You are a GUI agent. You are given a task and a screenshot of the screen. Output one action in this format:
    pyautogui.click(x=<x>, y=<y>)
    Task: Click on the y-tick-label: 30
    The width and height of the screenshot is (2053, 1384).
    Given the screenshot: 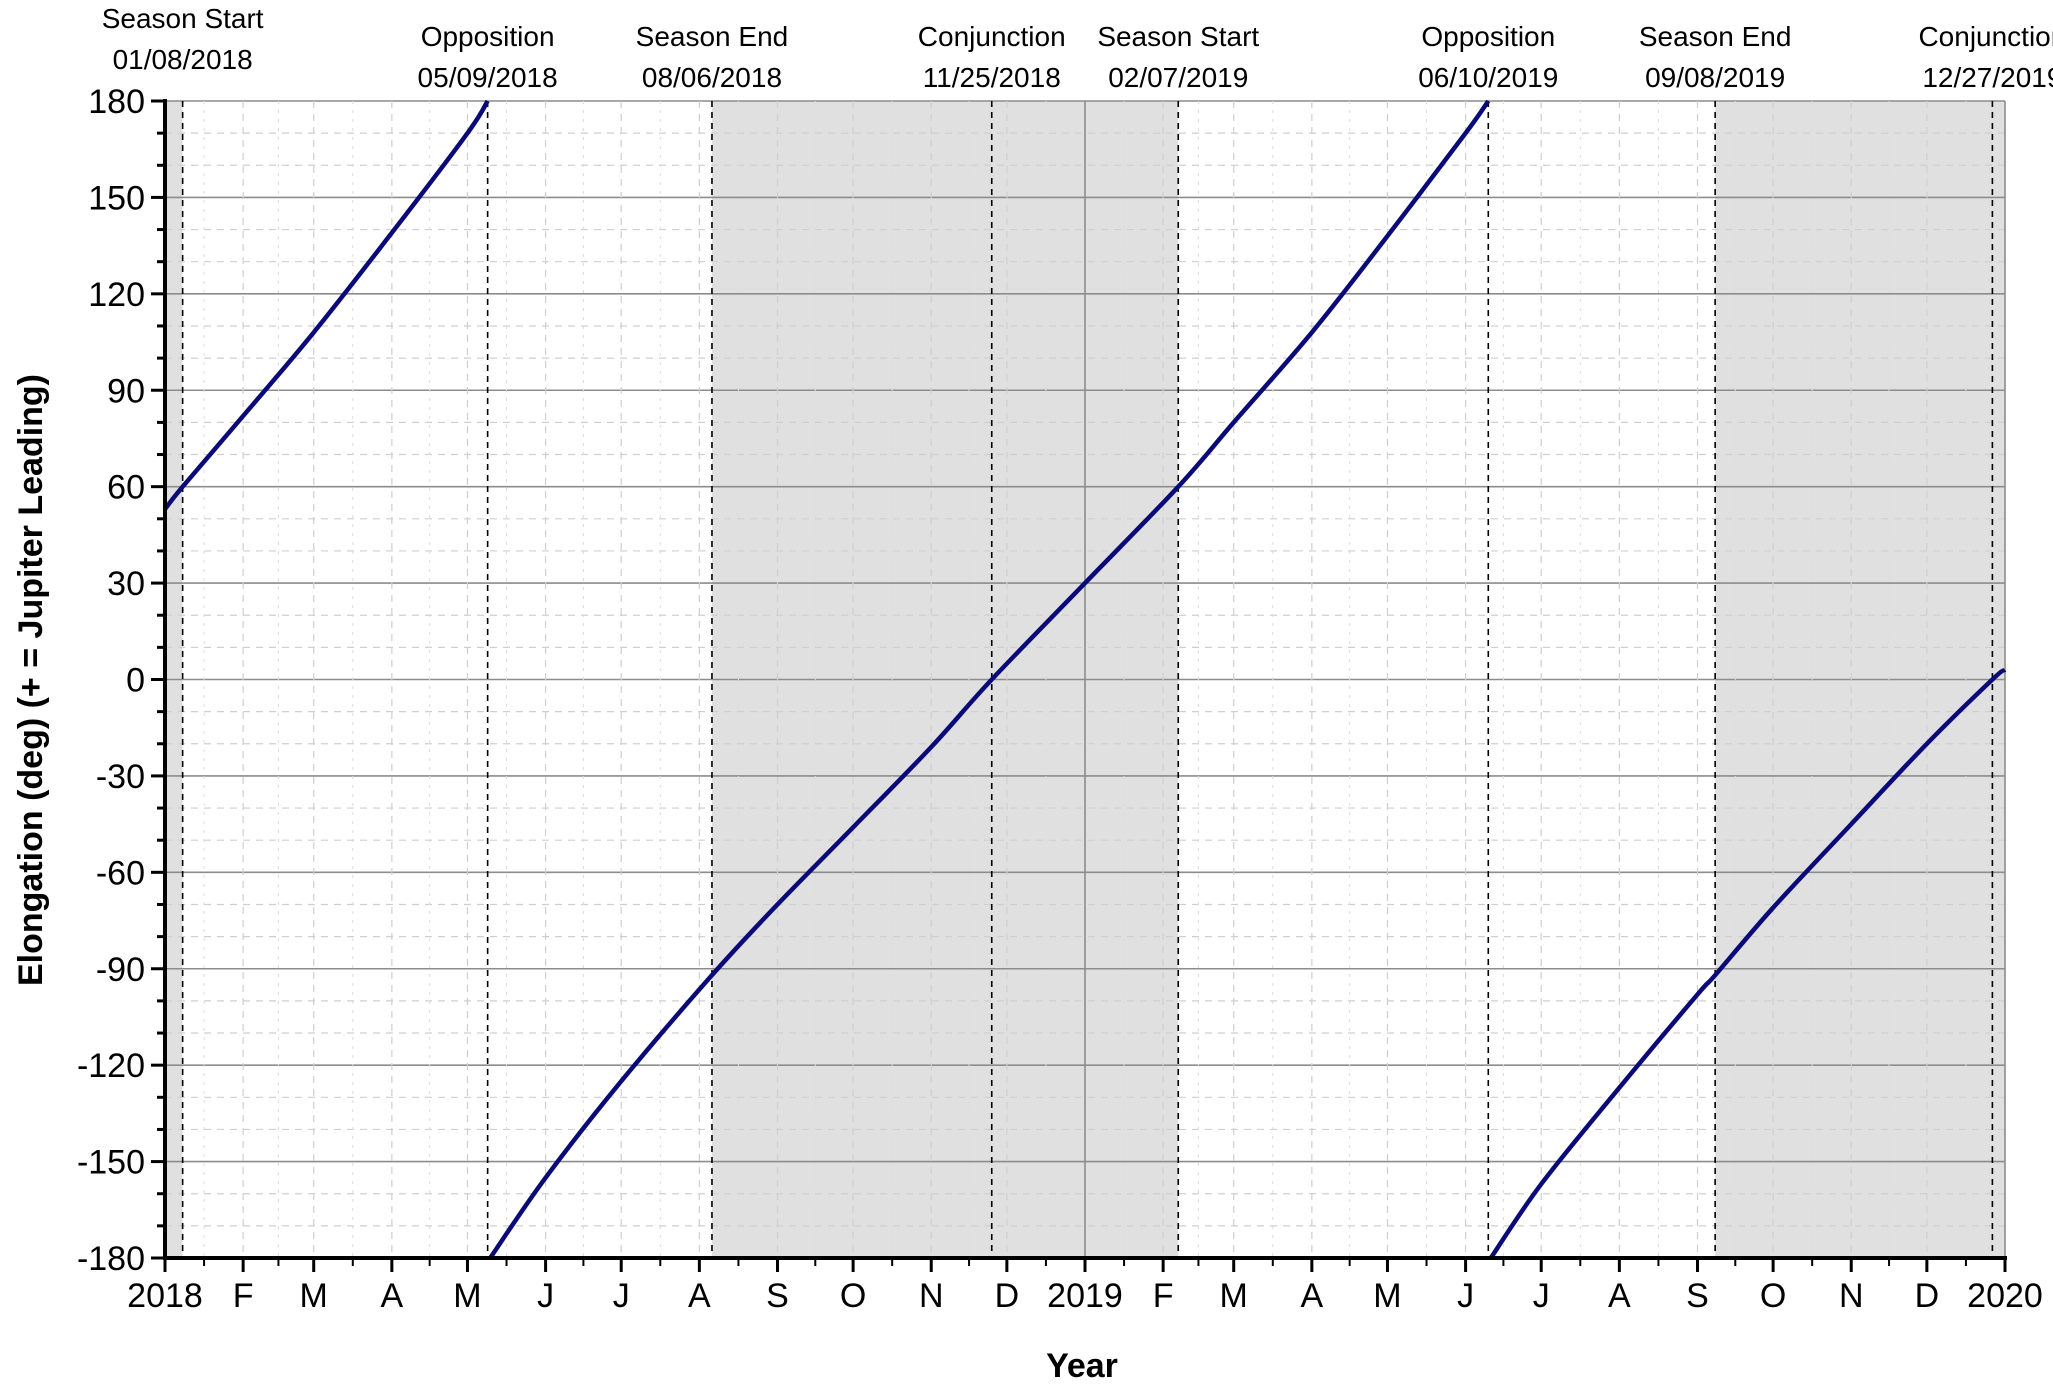 What is the action you would take?
    pyautogui.click(x=126, y=584)
    